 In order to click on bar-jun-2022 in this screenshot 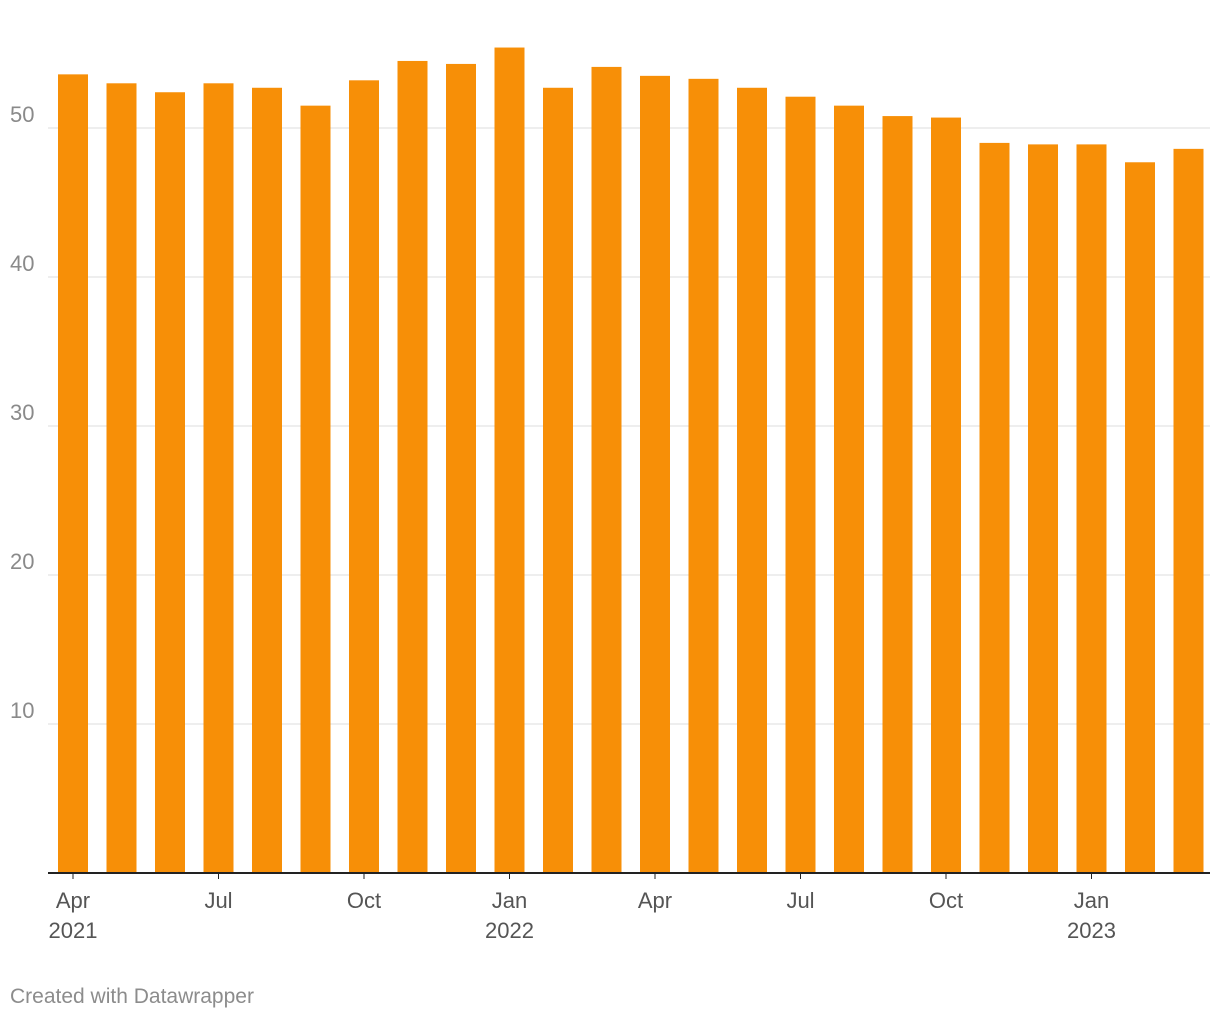, I will do `click(752, 480)`.